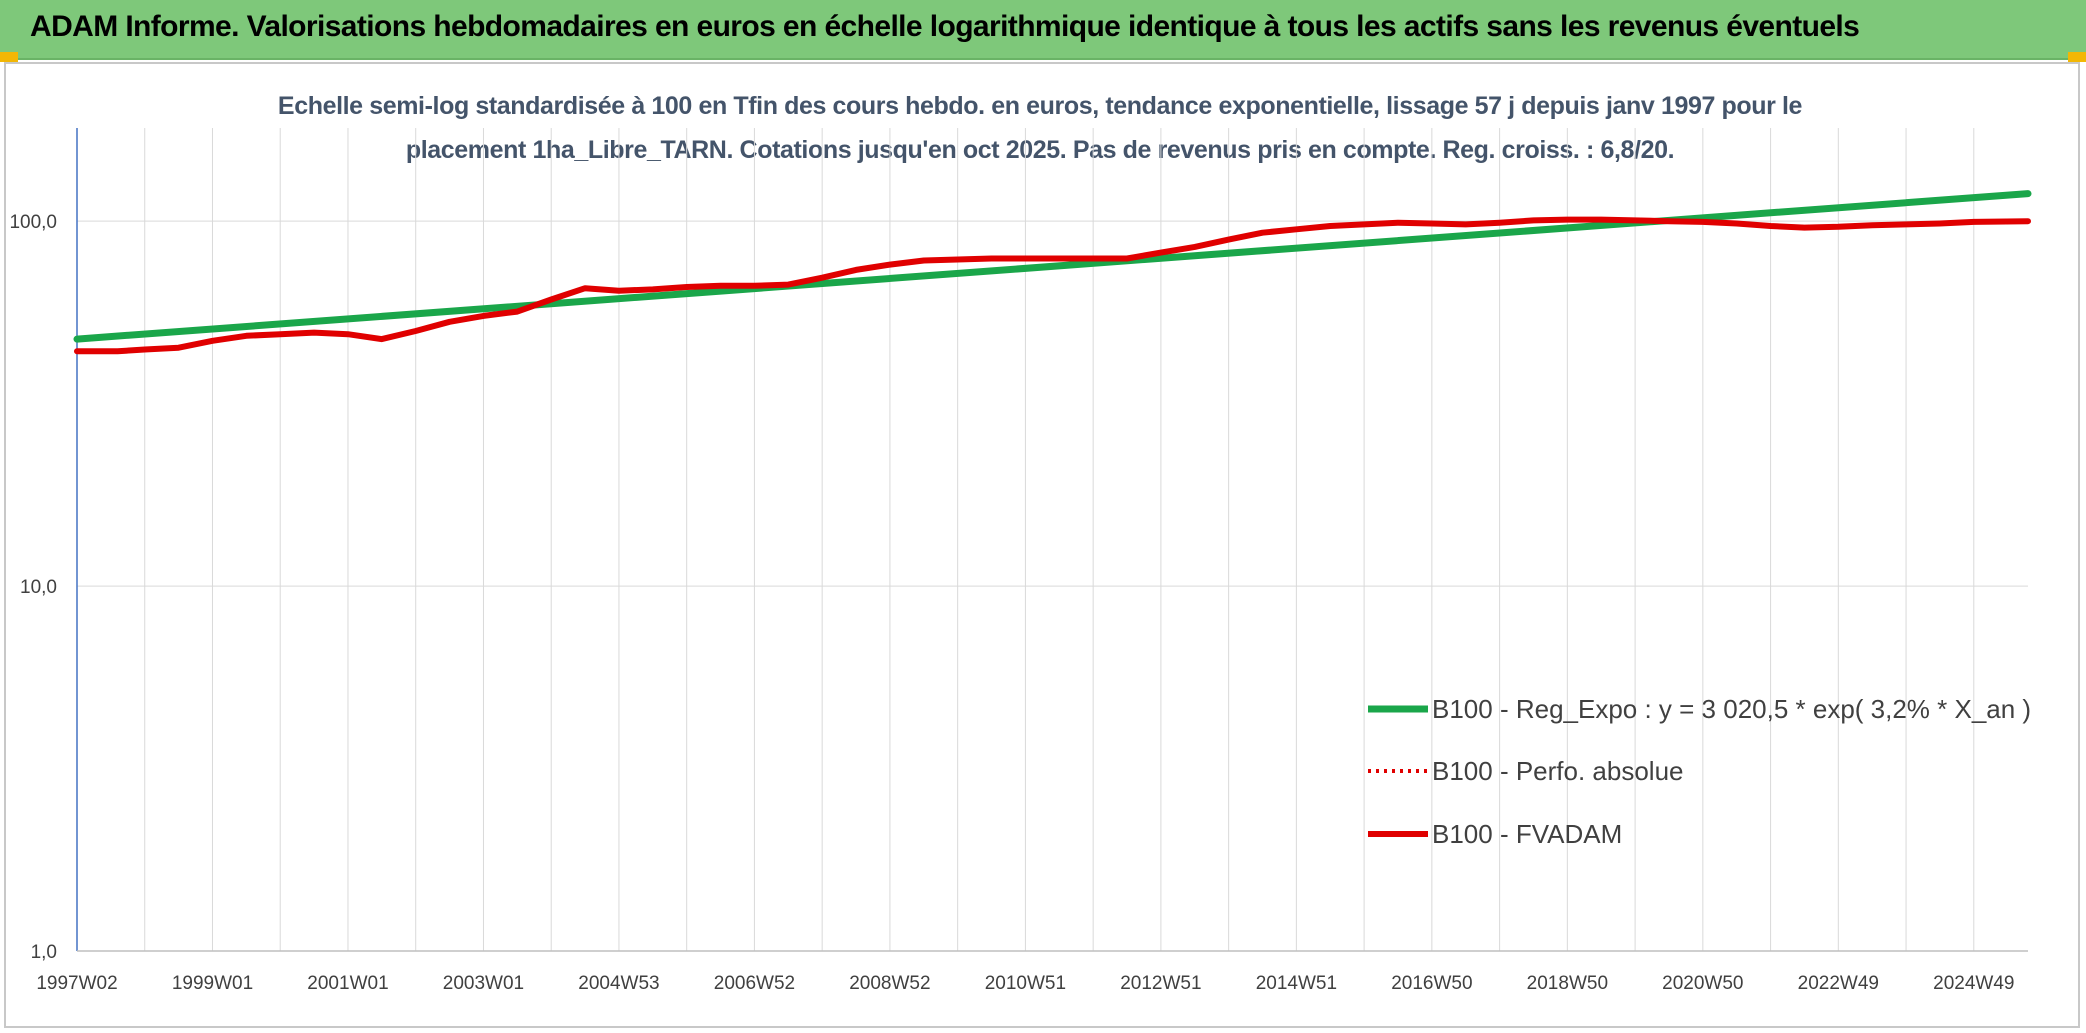 This screenshot has height=1033, width=2086. I want to click on x-tick-label: 2001W01, so click(347, 983).